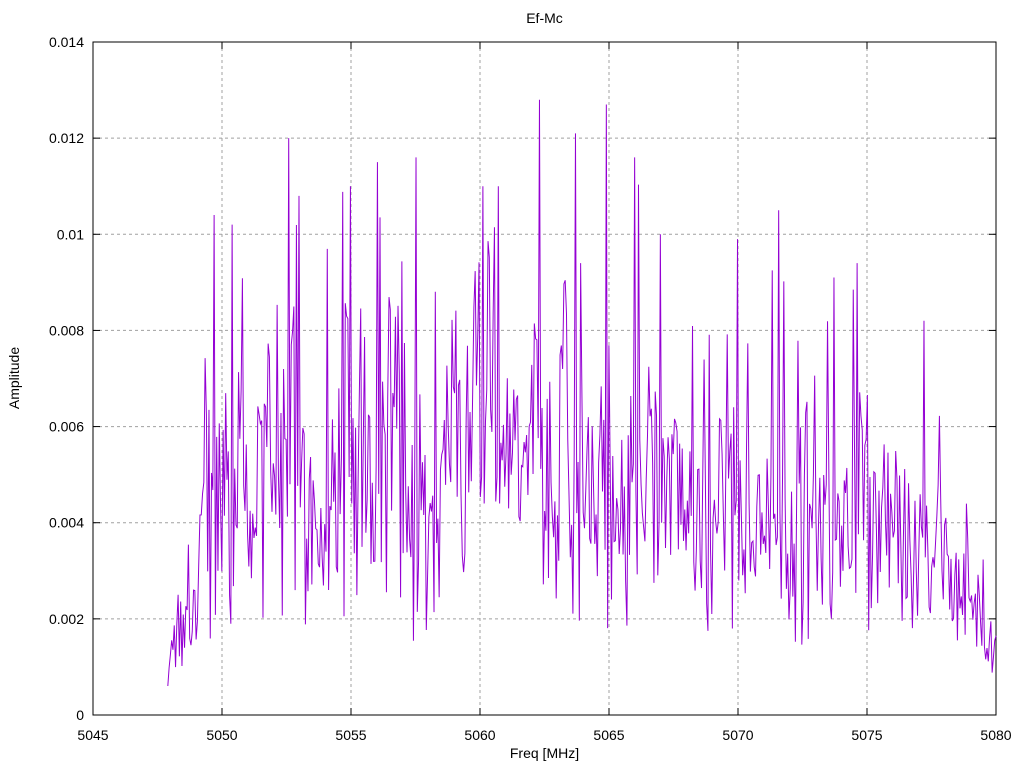 This screenshot has height=768, width=1024. I want to click on y-tick-label: 0.01, so click(70, 234).